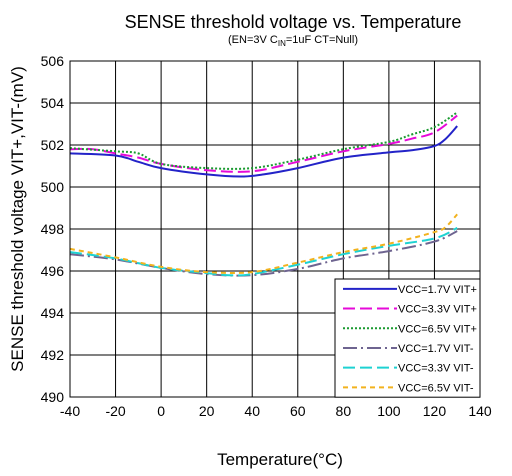 This screenshot has width=512, height=476. I want to click on chart-subtitle-part1: (EN=3V C, so click(253, 40).